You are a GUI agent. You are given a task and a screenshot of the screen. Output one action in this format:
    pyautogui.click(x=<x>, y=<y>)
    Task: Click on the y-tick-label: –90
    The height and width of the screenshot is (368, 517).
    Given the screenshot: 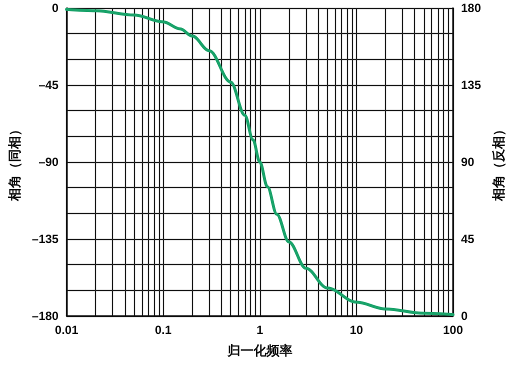 What is the action you would take?
    pyautogui.click(x=48, y=162)
    